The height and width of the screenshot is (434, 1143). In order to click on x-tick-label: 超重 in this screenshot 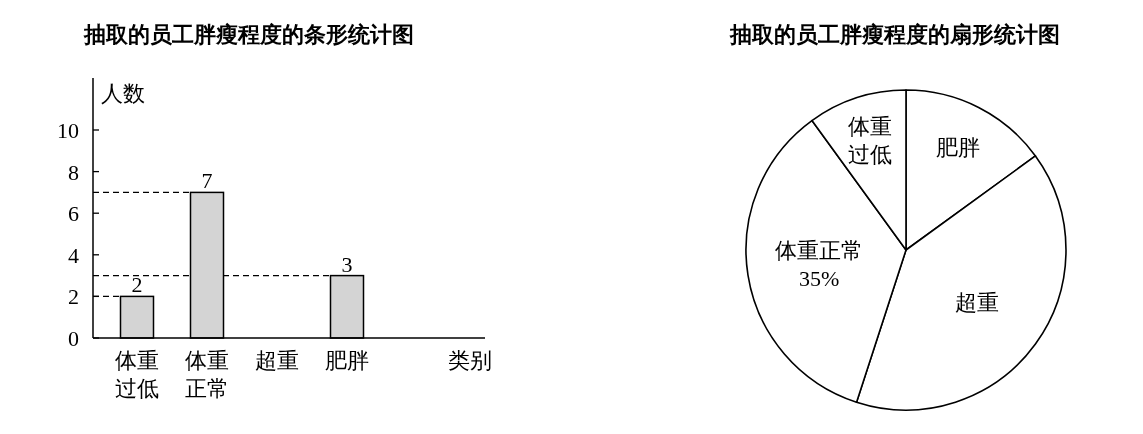, I will do `click(277, 360)`.